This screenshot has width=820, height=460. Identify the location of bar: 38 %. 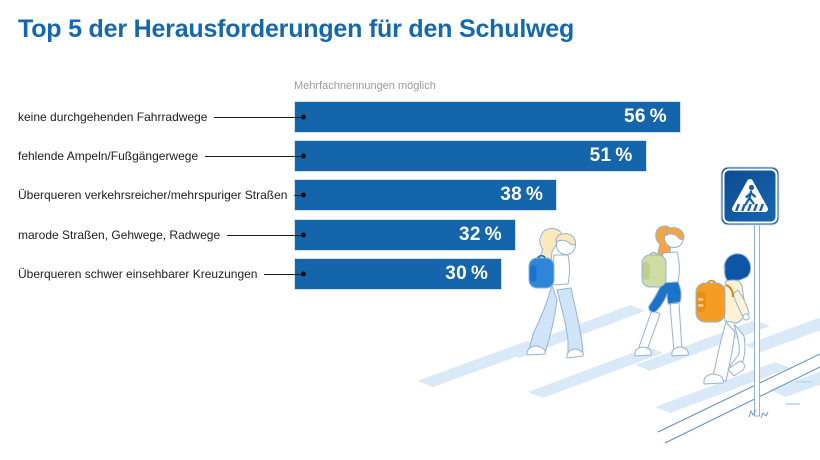
(426, 195).